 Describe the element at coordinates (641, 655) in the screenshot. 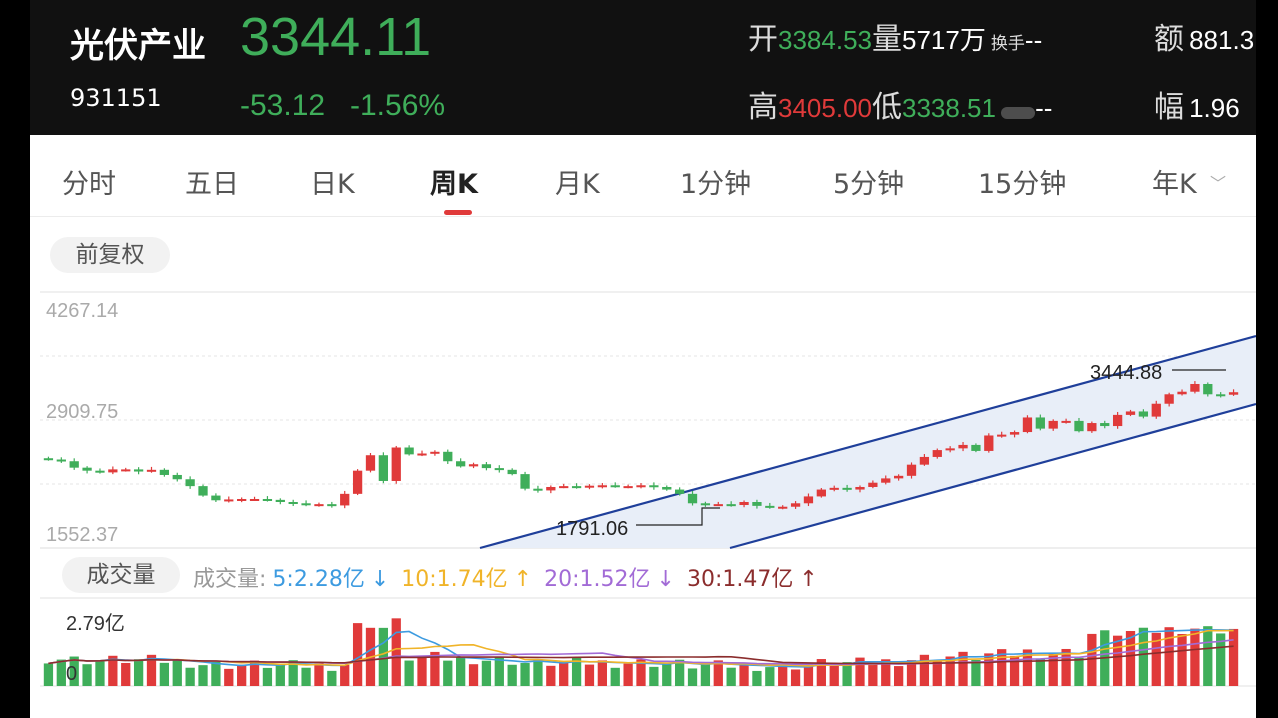

I see `volume-ma30-line` at that location.